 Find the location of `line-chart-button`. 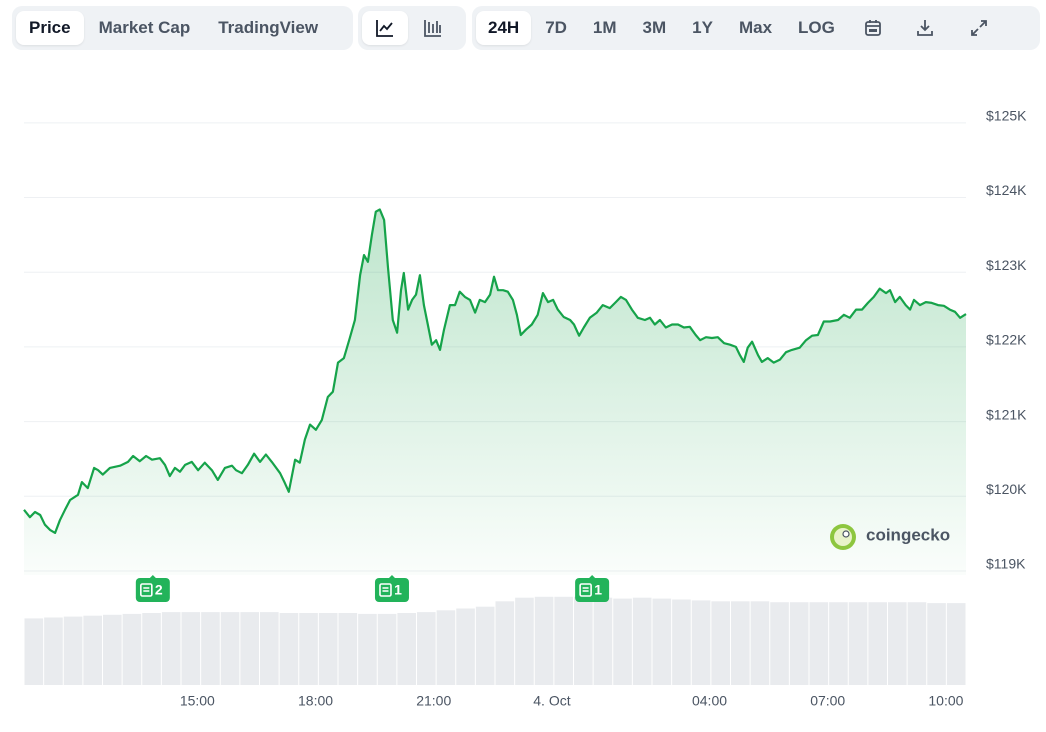

line-chart-button is located at coordinates (385, 28).